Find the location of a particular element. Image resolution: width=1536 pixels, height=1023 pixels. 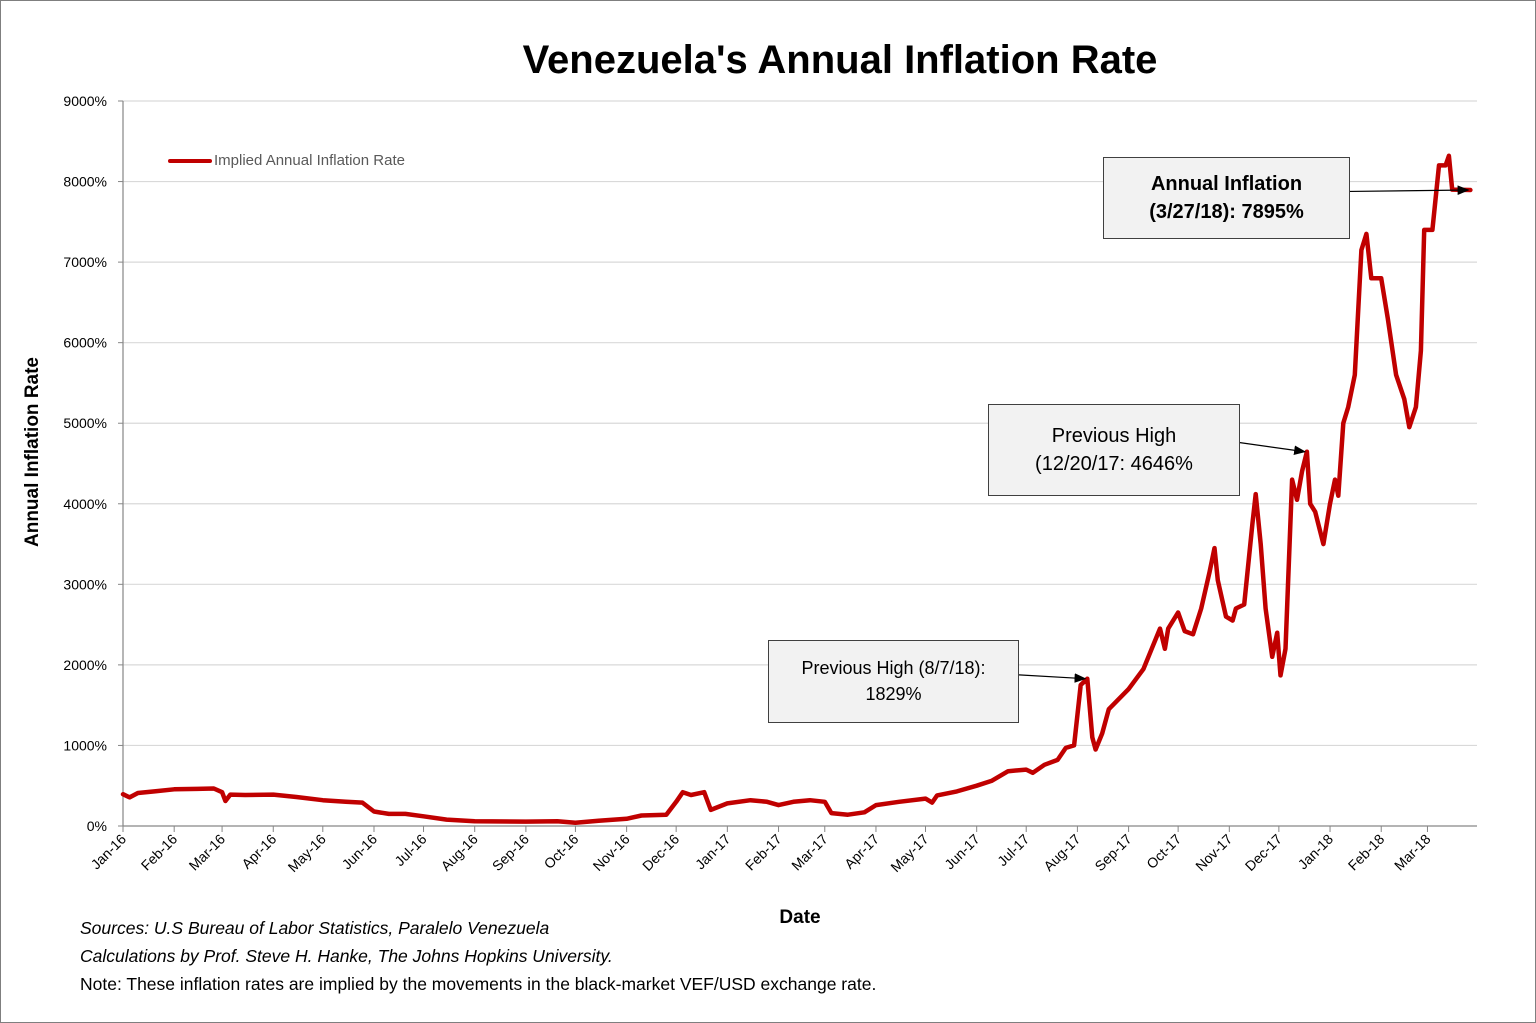

x-tick-label: Sep-16 is located at coordinates (510, 852).